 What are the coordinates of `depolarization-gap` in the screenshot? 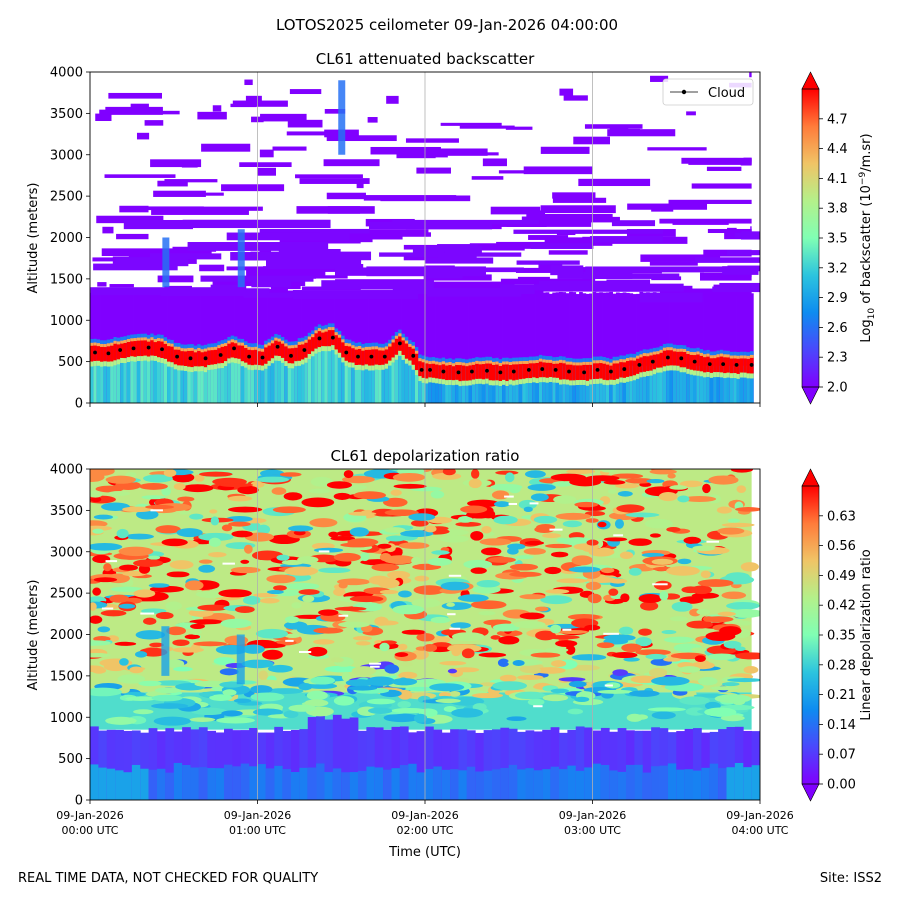 It's located at (660, 584).